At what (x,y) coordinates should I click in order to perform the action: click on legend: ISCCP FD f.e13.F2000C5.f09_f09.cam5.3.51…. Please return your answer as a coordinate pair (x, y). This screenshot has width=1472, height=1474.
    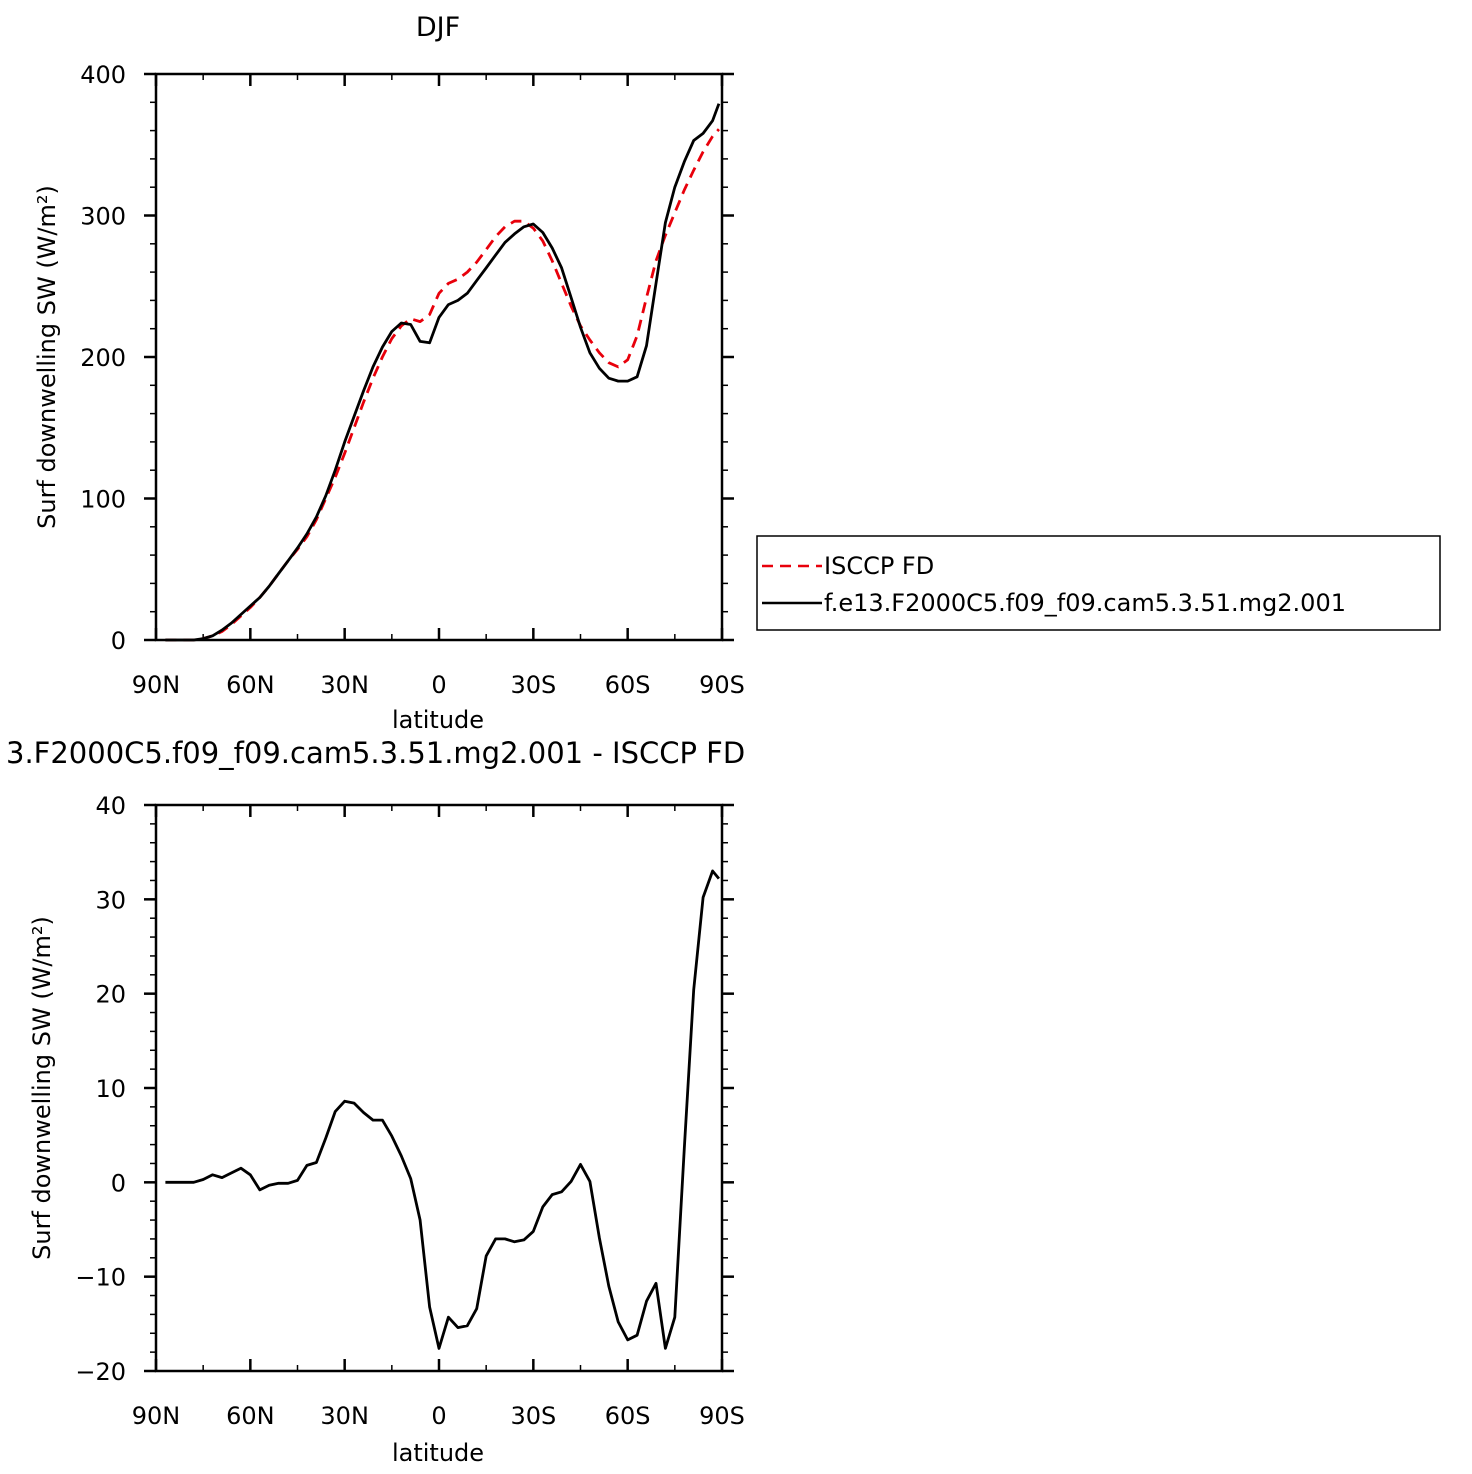
    Looking at the image, I should click on (1098, 583).